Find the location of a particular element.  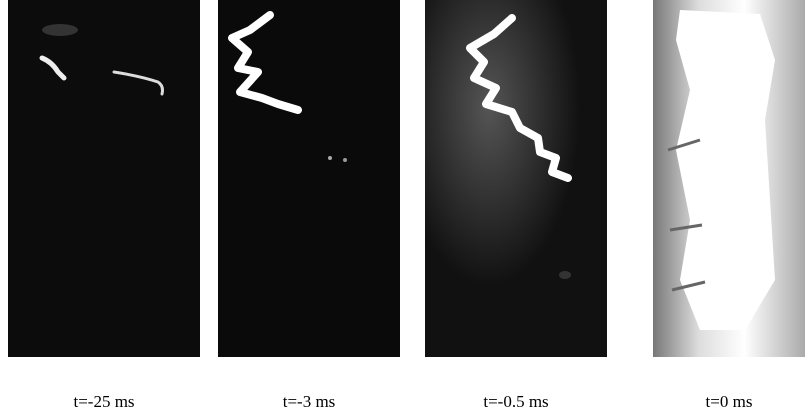

panel-caption: t=-25 ms is located at coordinates (103, 401).